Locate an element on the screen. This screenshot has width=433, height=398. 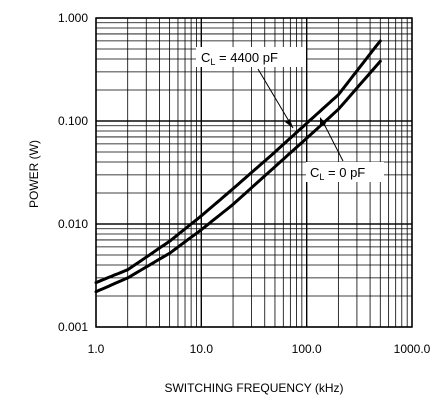
x-tick-label: 1000.0 is located at coordinates (412, 349).